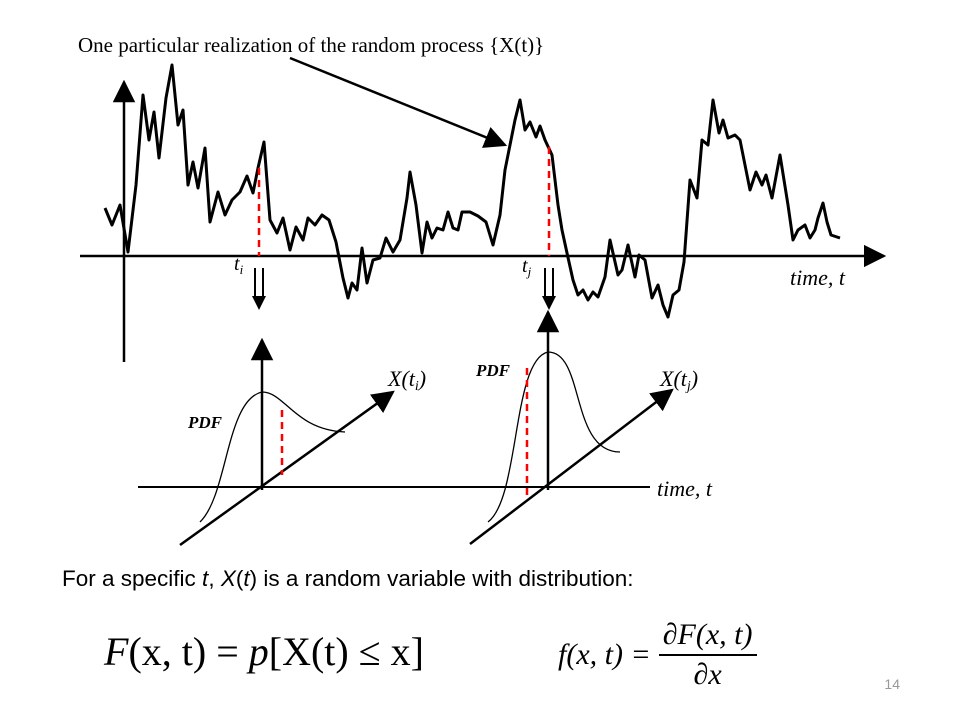 The height and width of the screenshot is (720, 960). Describe the element at coordinates (527, 267) in the screenshot. I see `tick-label-tj: tj` at that location.